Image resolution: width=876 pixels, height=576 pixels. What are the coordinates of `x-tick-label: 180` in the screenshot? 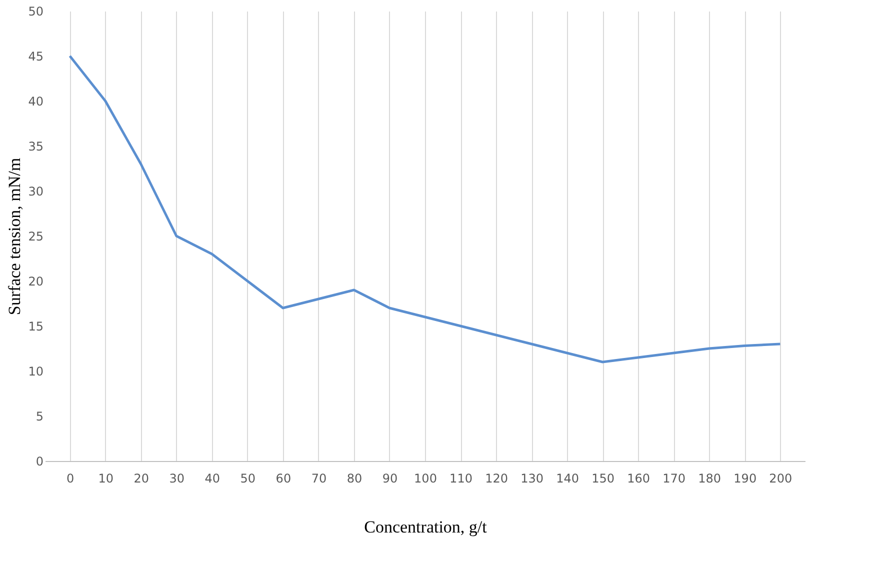 It's located at (710, 479).